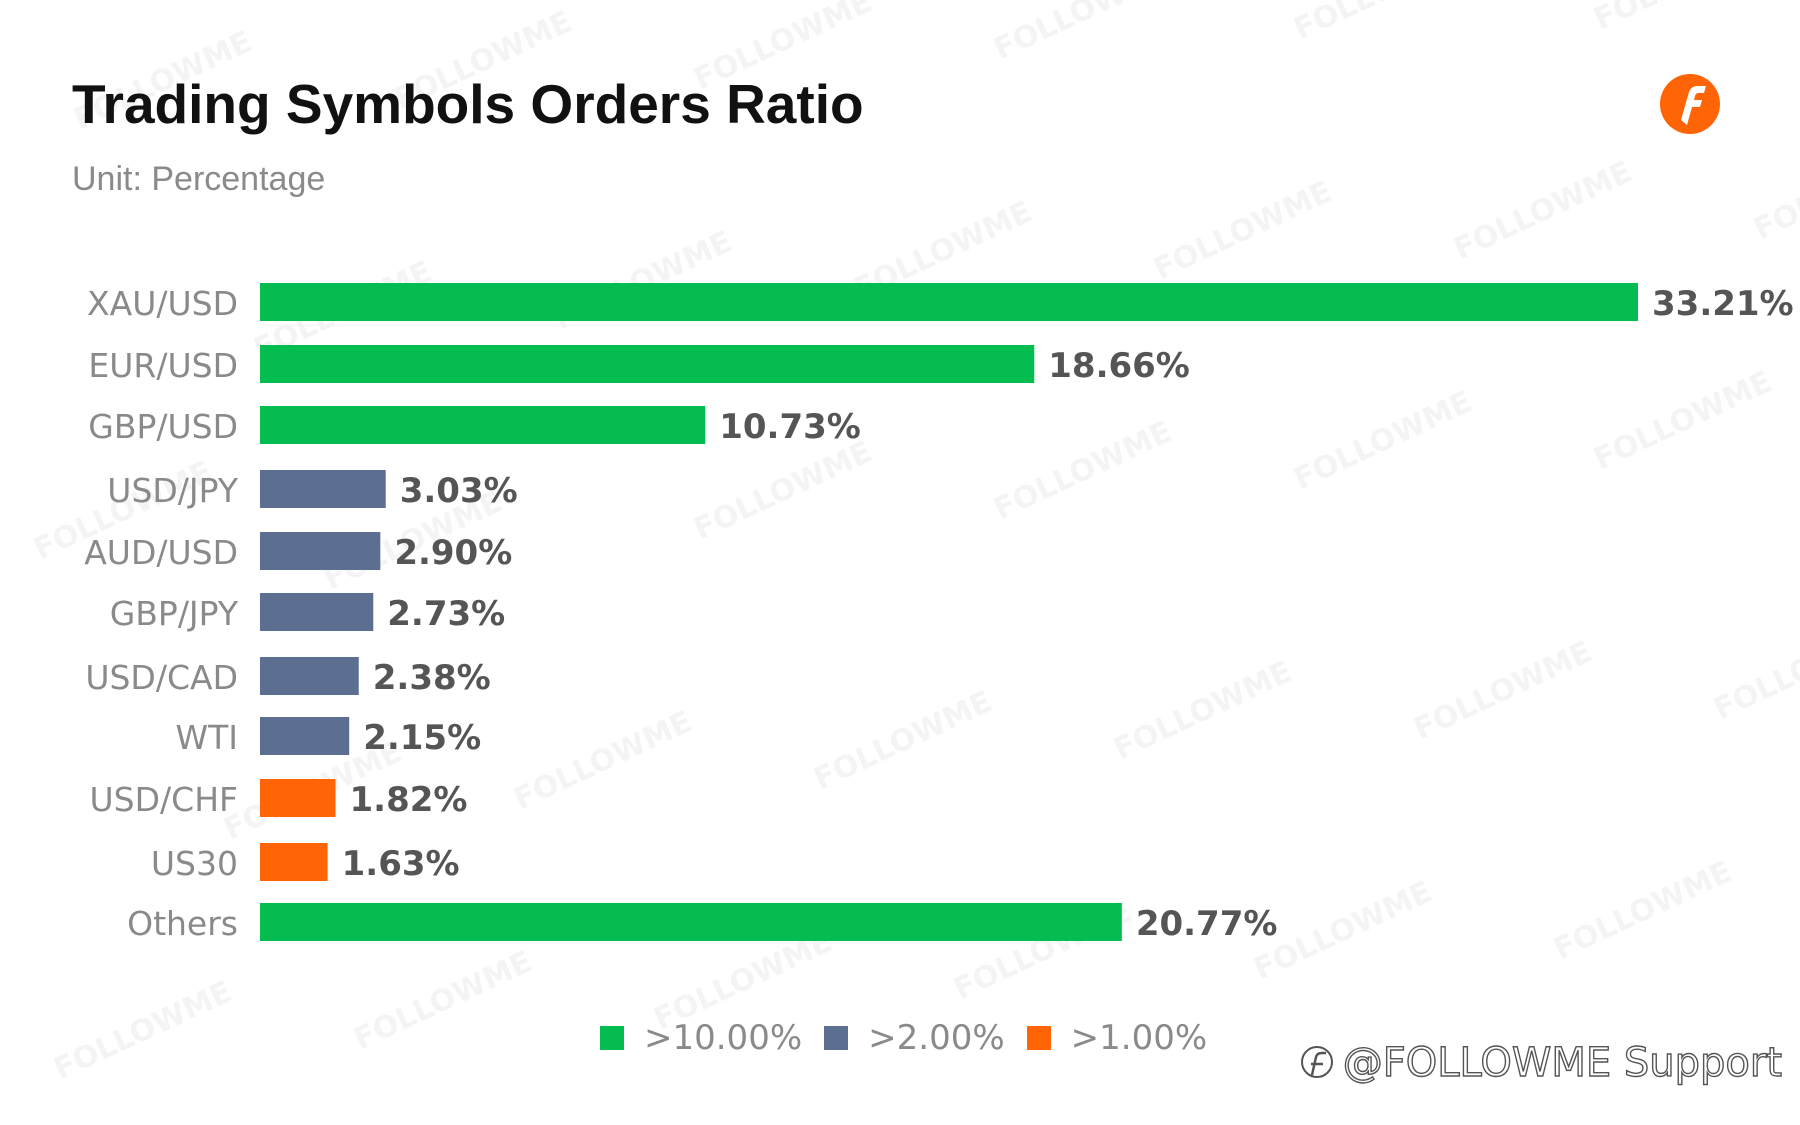 This screenshot has width=1800, height=1125. What do you see at coordinates (1562, 1062) in the screenshot?
I see `support-tag-text: @FOLLOWME Support` at bounding box center [1562, 1062].